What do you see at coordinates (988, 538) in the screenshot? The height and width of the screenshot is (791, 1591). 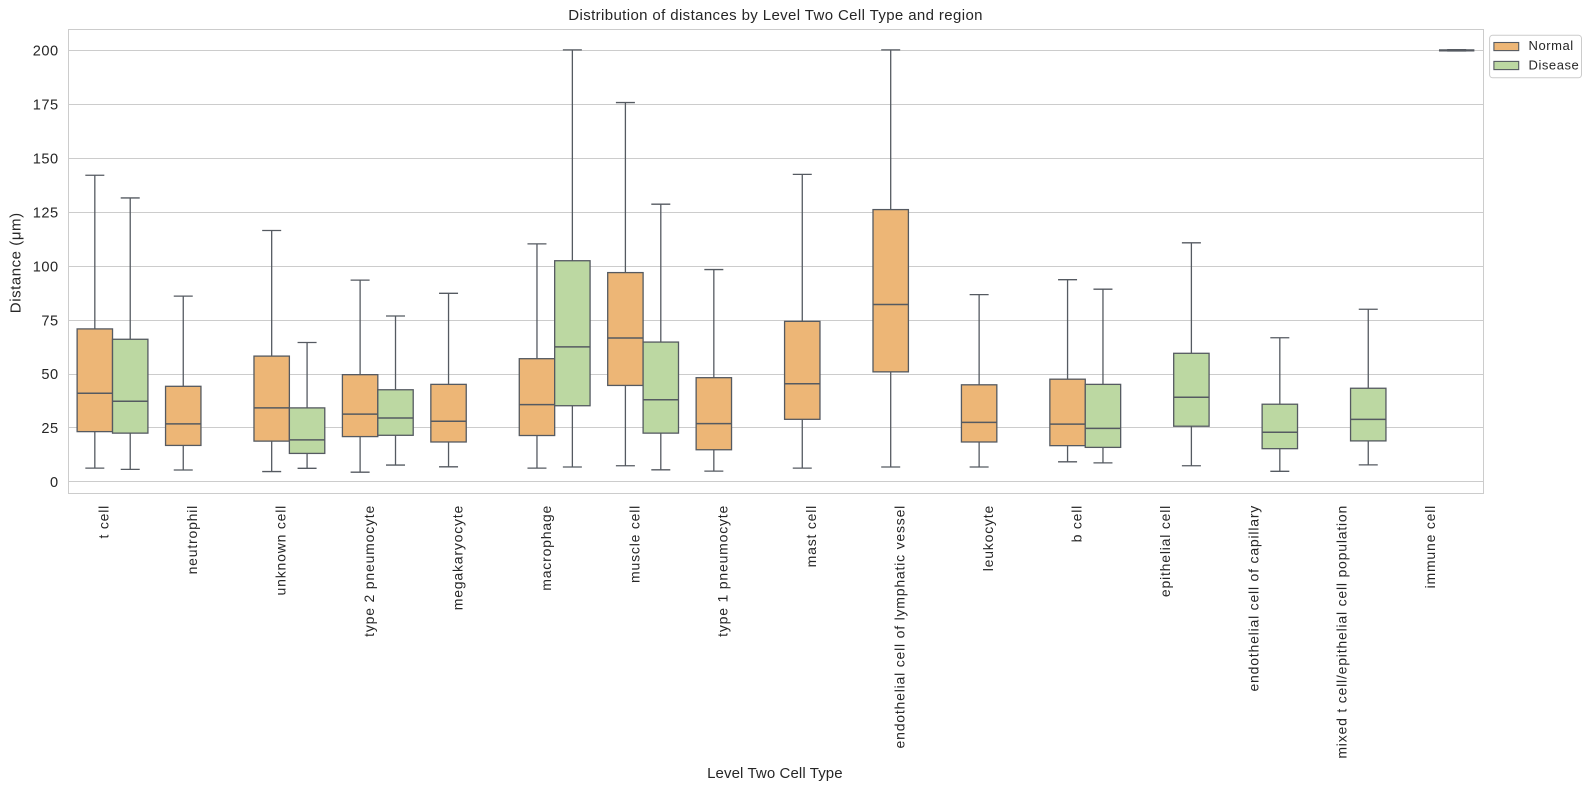 I see `svg-text: leukocyte` at bounding box center [988, 538].